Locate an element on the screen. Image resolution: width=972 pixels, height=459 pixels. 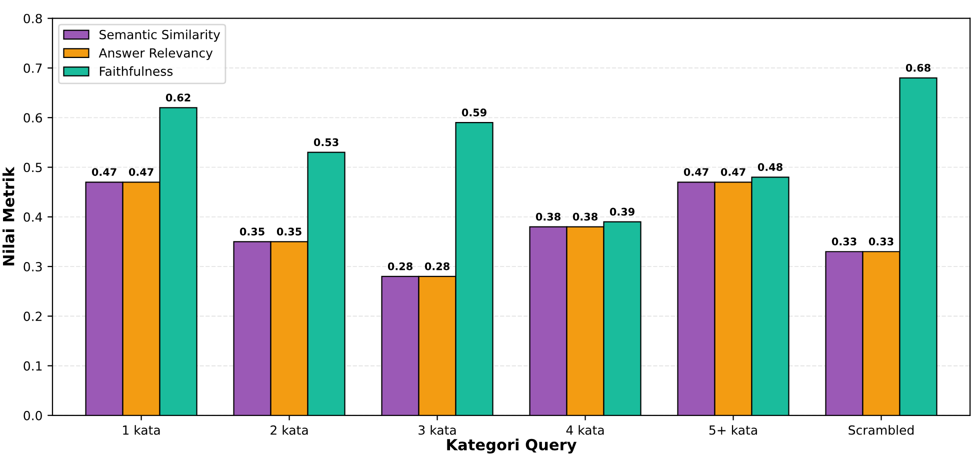
data-label: 0.48 is located at coordinates (770, 167).